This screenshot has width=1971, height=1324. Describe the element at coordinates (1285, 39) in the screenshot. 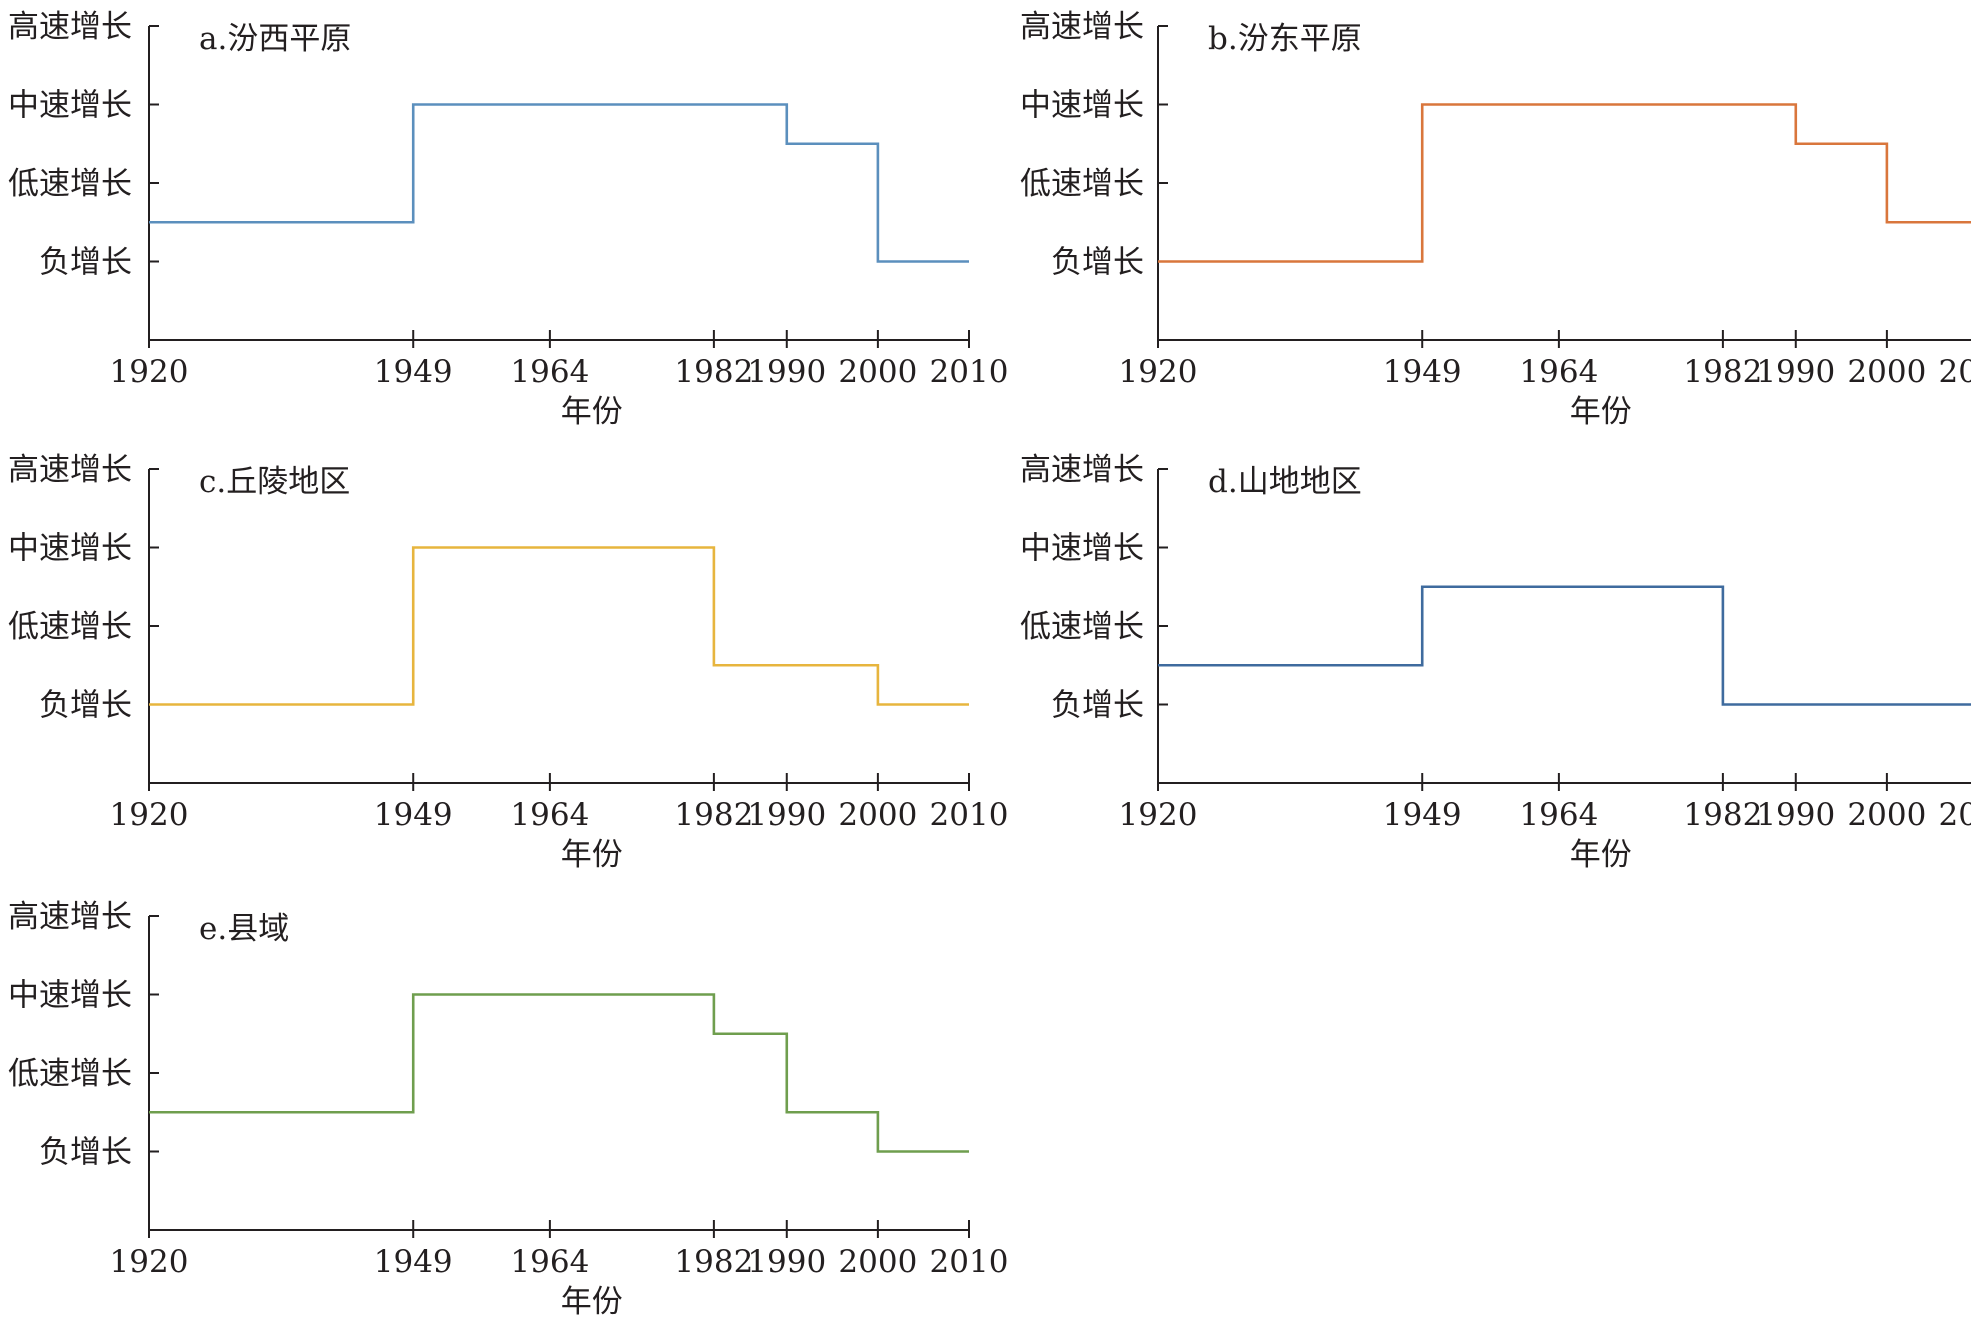

I see `panel-title: b.汾东平原` at that location.